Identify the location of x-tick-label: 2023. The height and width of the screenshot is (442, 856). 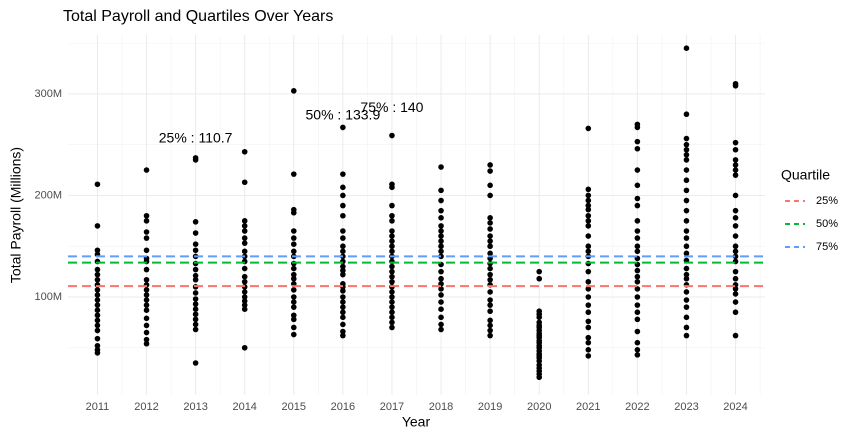
(686, 407).